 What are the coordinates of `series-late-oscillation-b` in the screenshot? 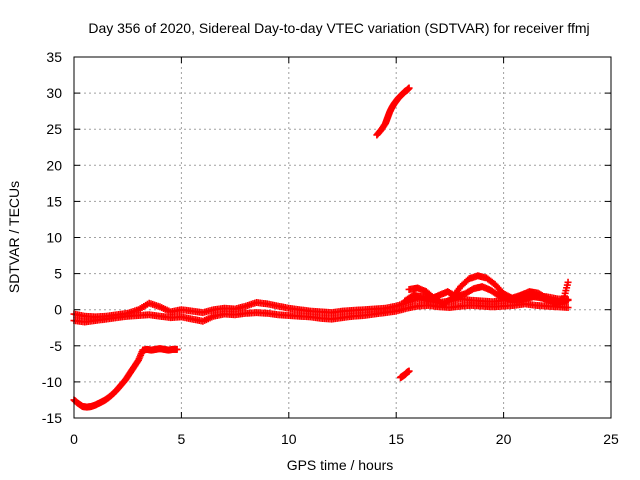 It's located at (486, 294).